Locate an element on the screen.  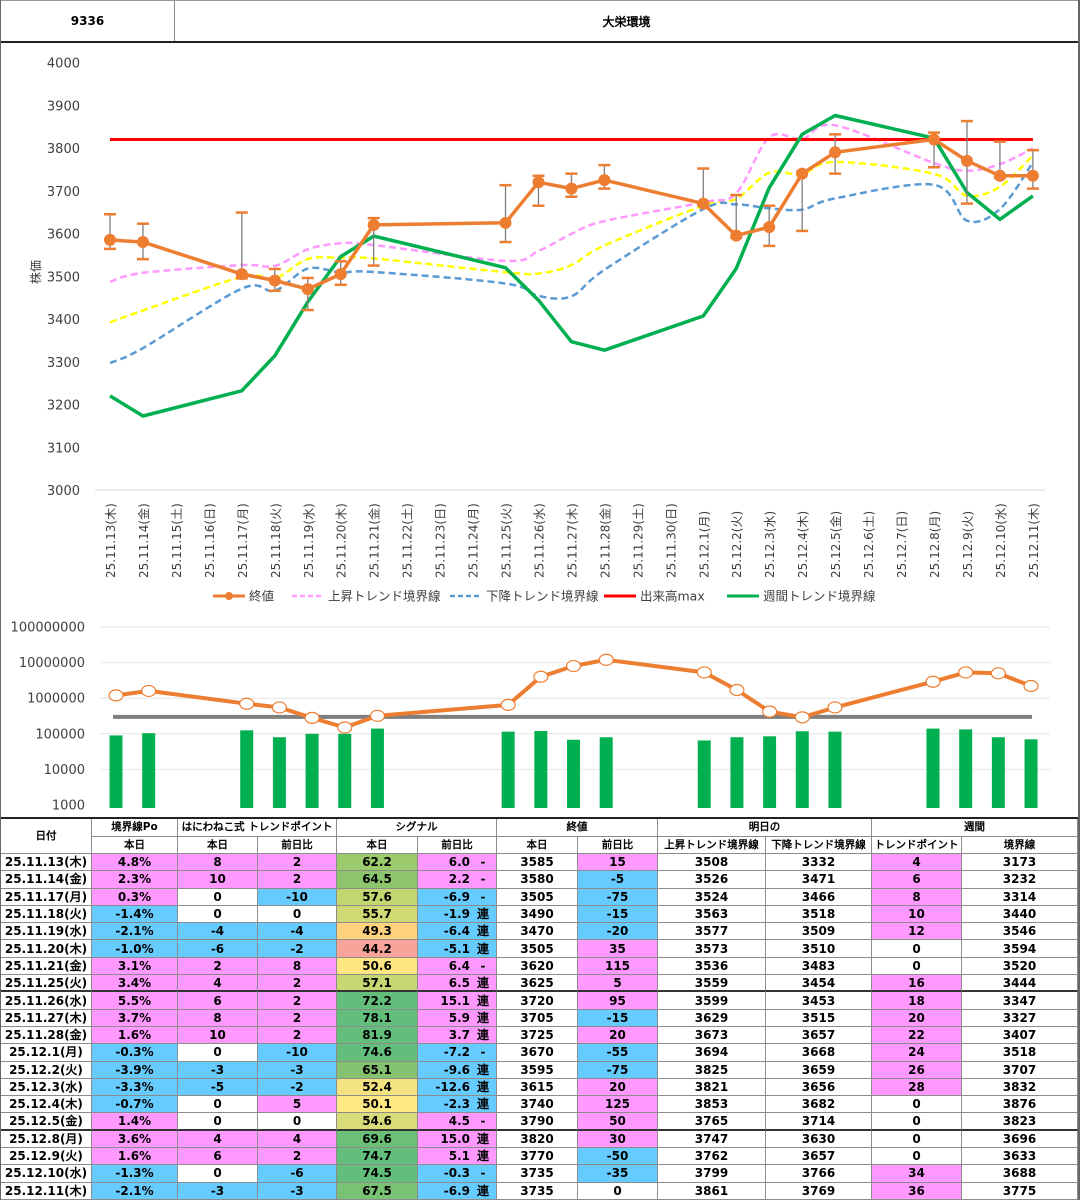
cell-signal: 57.6 is located at coordinates (377, 897).